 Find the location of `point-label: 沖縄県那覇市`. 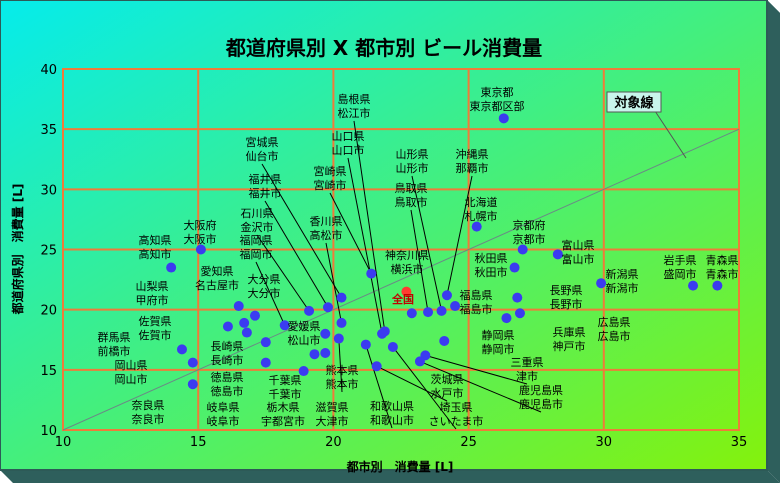

point-label: 沖縄県那覇市 is located at coordinates (472, 161).